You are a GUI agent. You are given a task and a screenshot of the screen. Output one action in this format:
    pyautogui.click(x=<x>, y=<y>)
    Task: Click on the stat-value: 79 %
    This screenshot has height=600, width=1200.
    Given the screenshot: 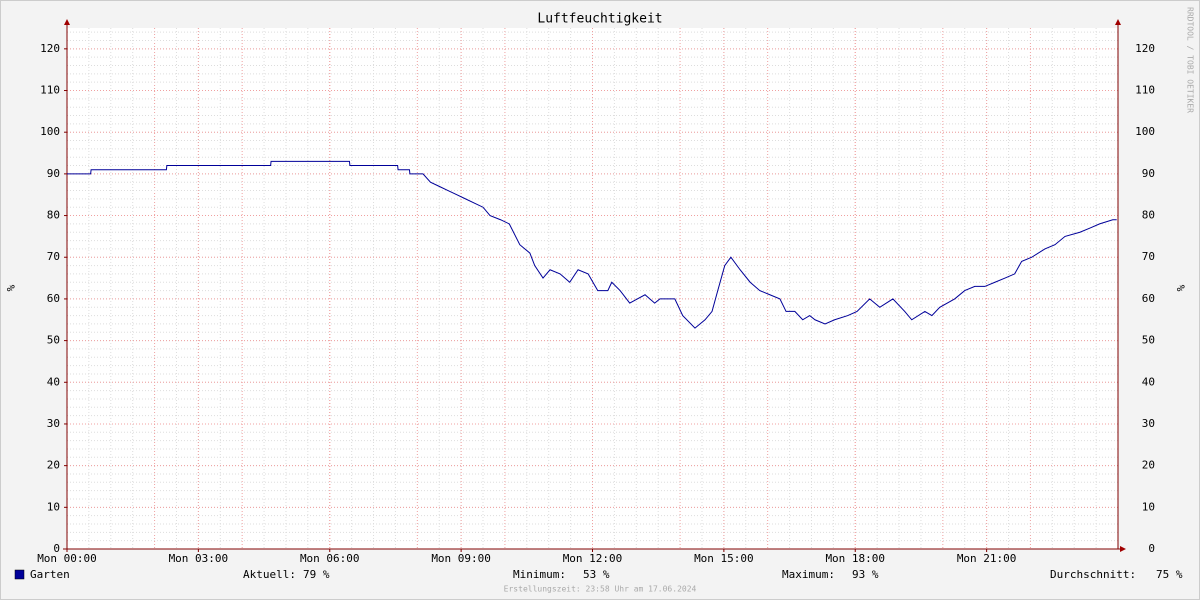 What is the action you would take?
    pyautogui.click(x=316, y=574)
    